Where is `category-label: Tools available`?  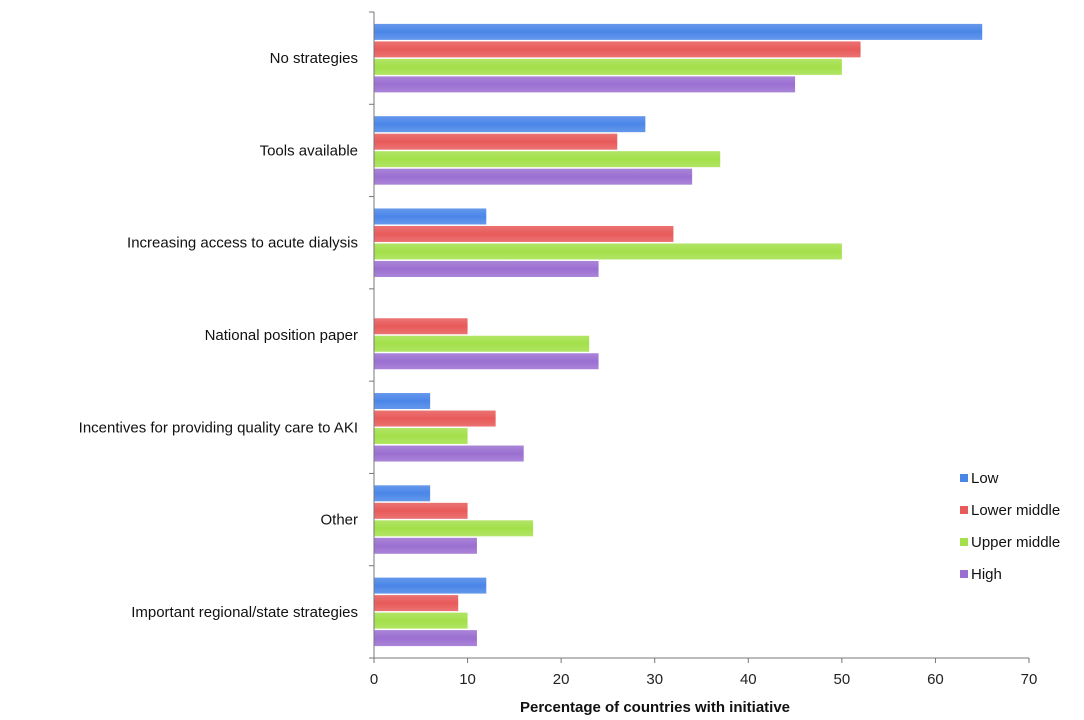 category-label: Tools available is located at coordinates (309, 150).